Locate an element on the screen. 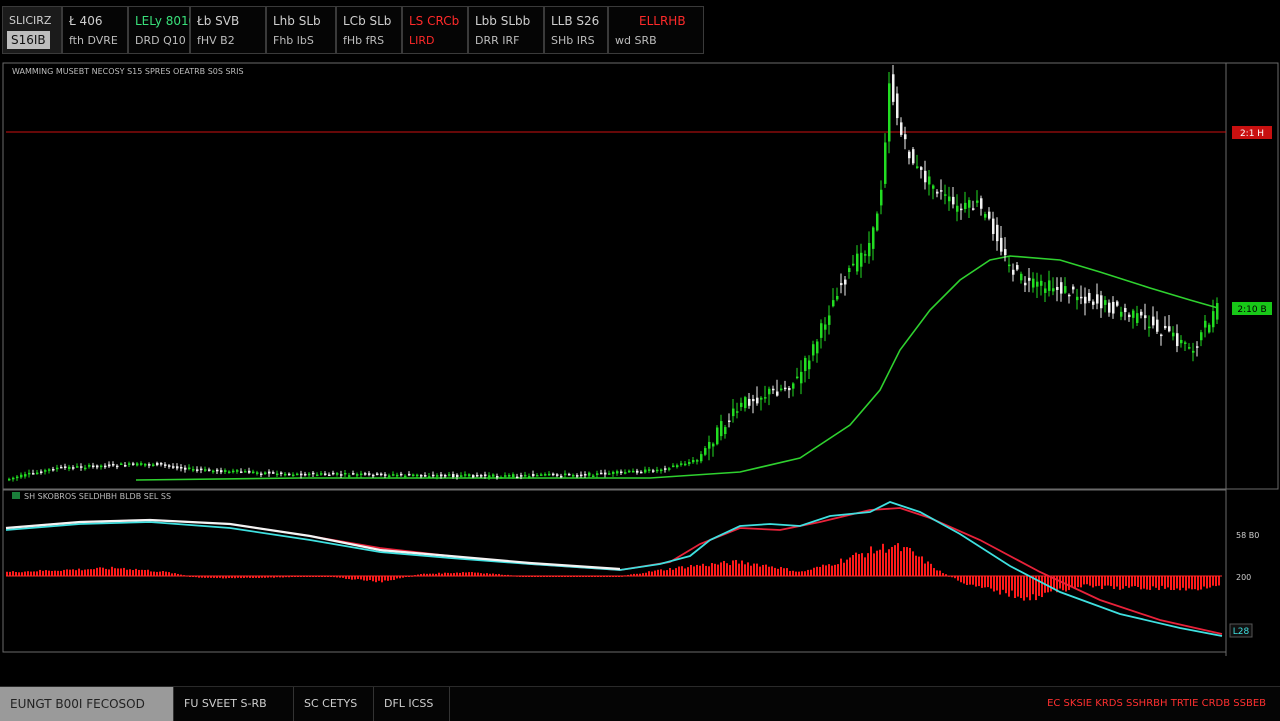 The height and width of the screenshot is (721, 1280). tab-secondary: FU SVEET S-RB is located at coordinates (234, 704).